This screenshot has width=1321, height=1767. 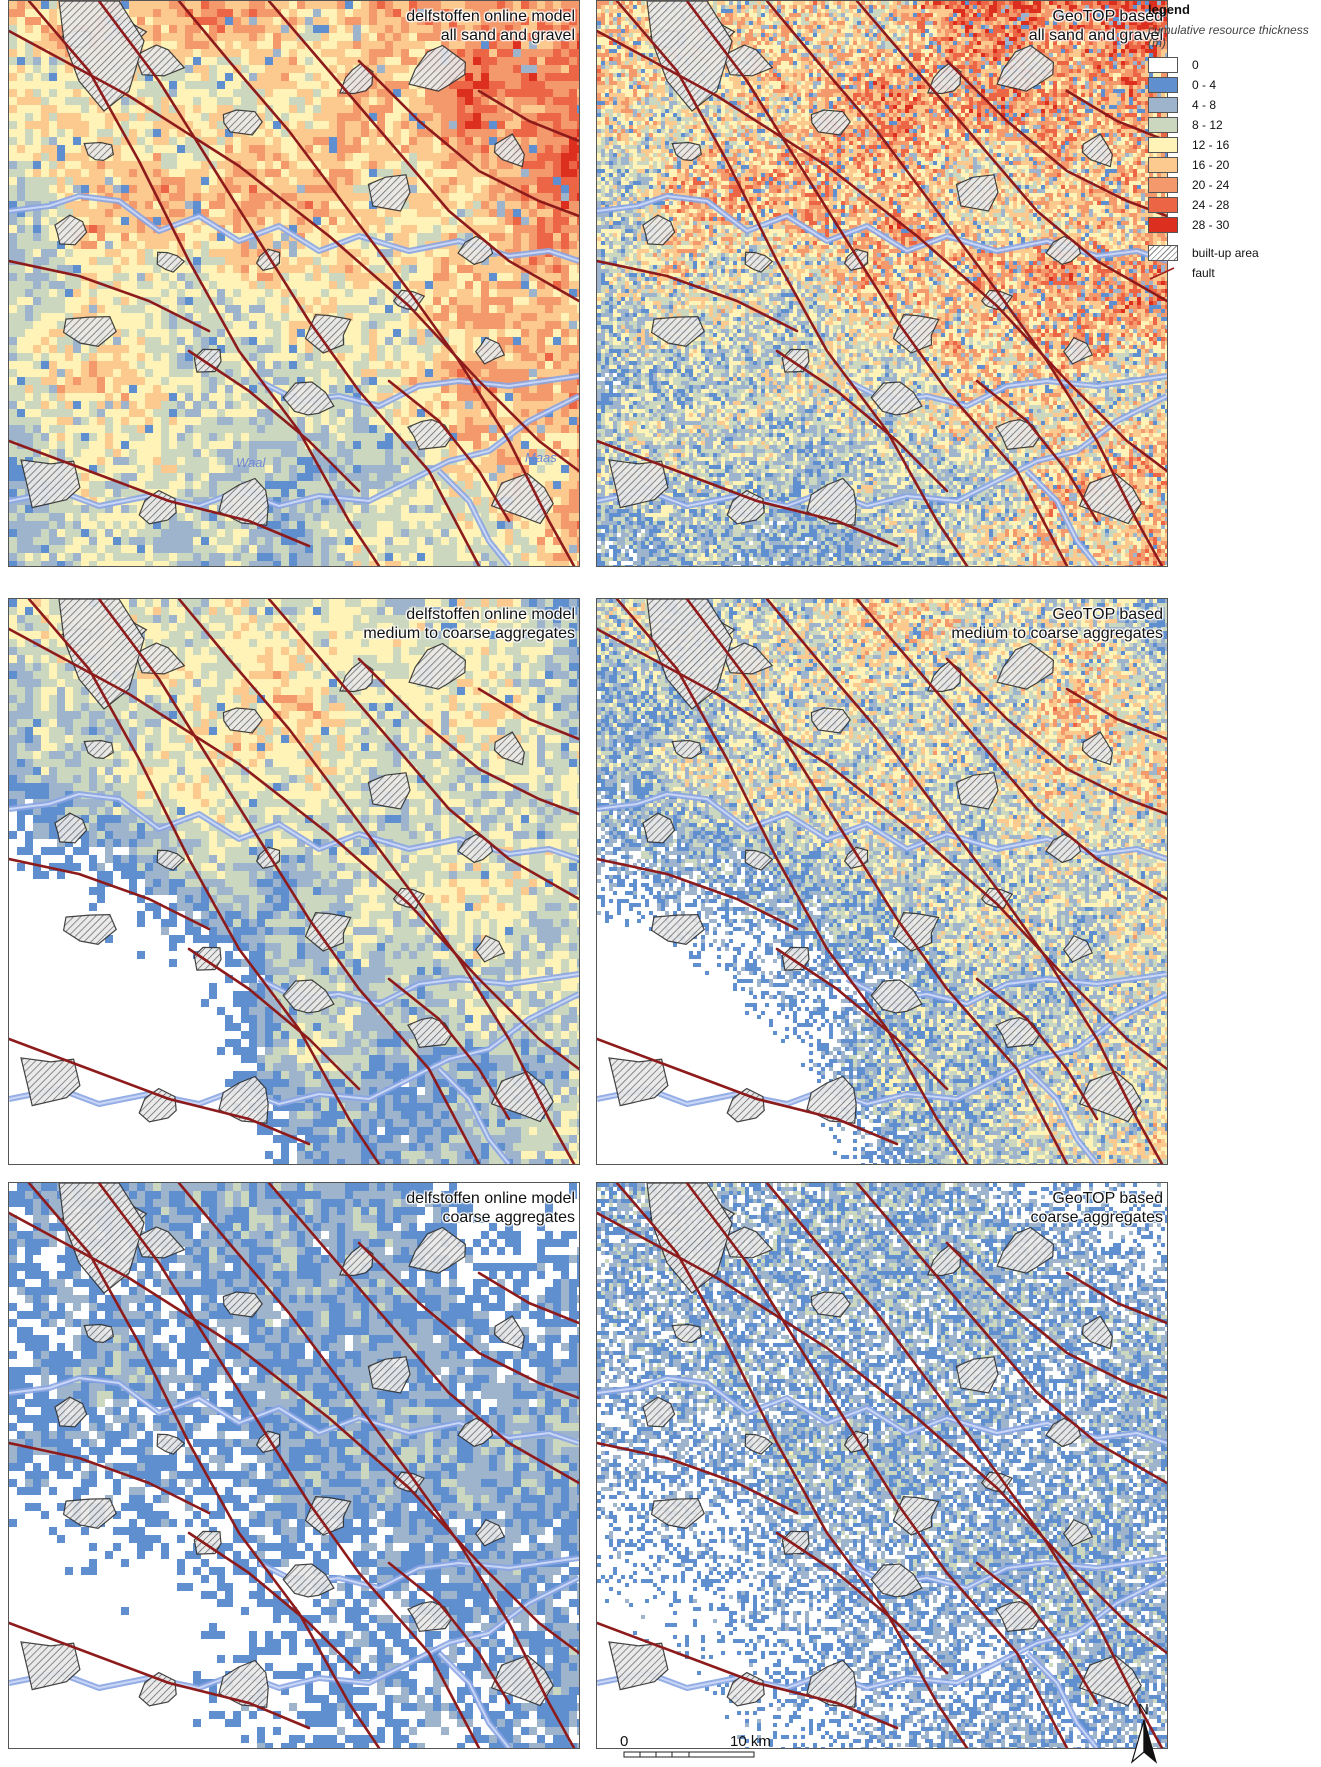 I want to click on scale-start-label: 0, so click(x=624, y=1741).